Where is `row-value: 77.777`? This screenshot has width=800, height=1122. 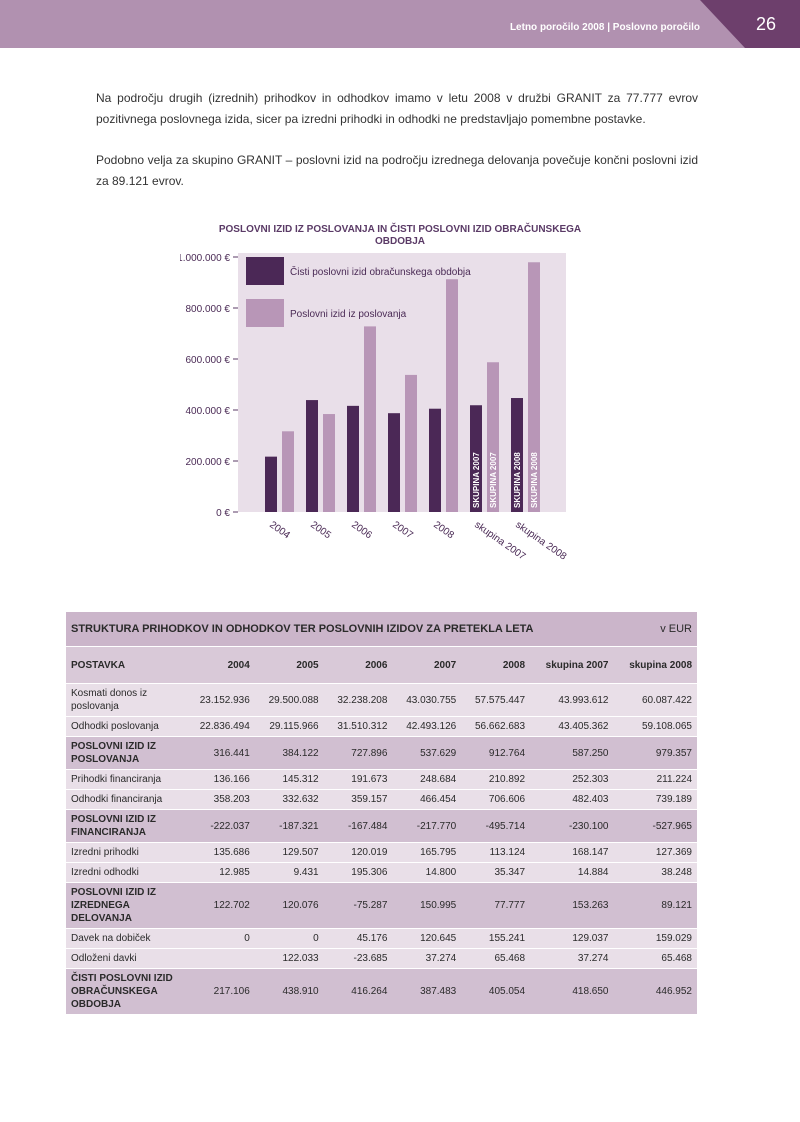
row-value: 77.777 is located at coordinates (496, 905).